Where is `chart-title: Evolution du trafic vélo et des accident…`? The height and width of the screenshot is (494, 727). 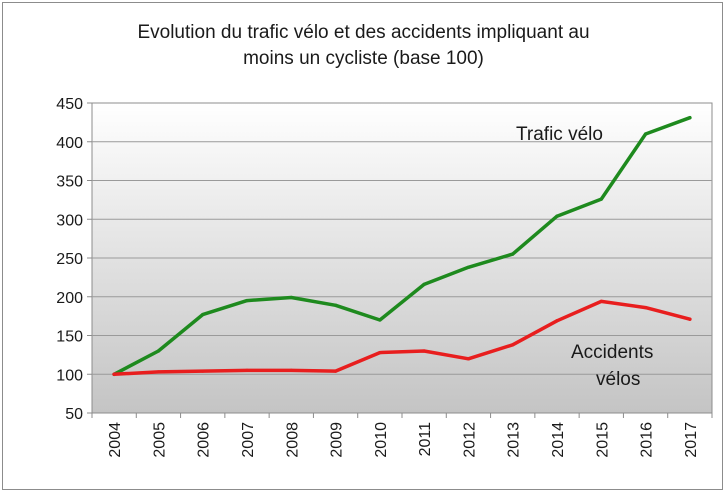
chart-title: Evolution du trafic vélo et des accident… is located at coordinates (363, 46).